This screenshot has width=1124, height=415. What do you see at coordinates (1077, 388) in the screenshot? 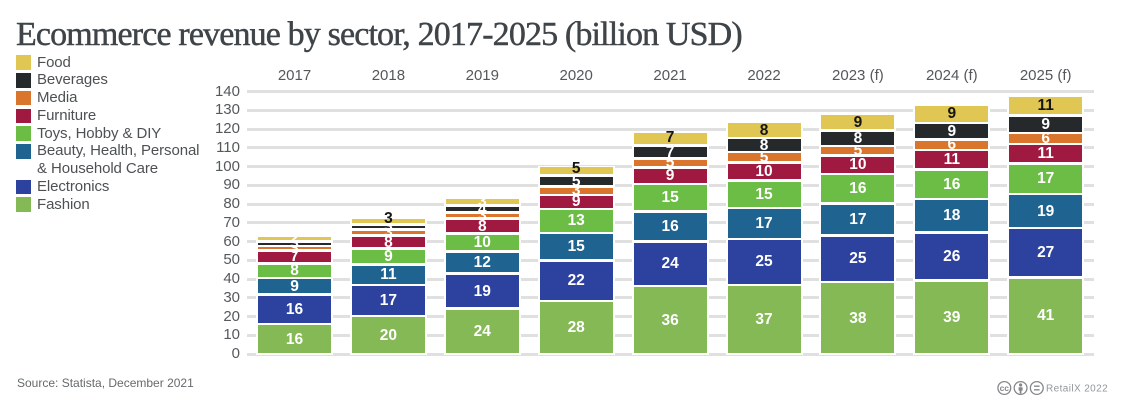
I see `svg-text: RetailX 2022` at bounding box center [1077, 388].